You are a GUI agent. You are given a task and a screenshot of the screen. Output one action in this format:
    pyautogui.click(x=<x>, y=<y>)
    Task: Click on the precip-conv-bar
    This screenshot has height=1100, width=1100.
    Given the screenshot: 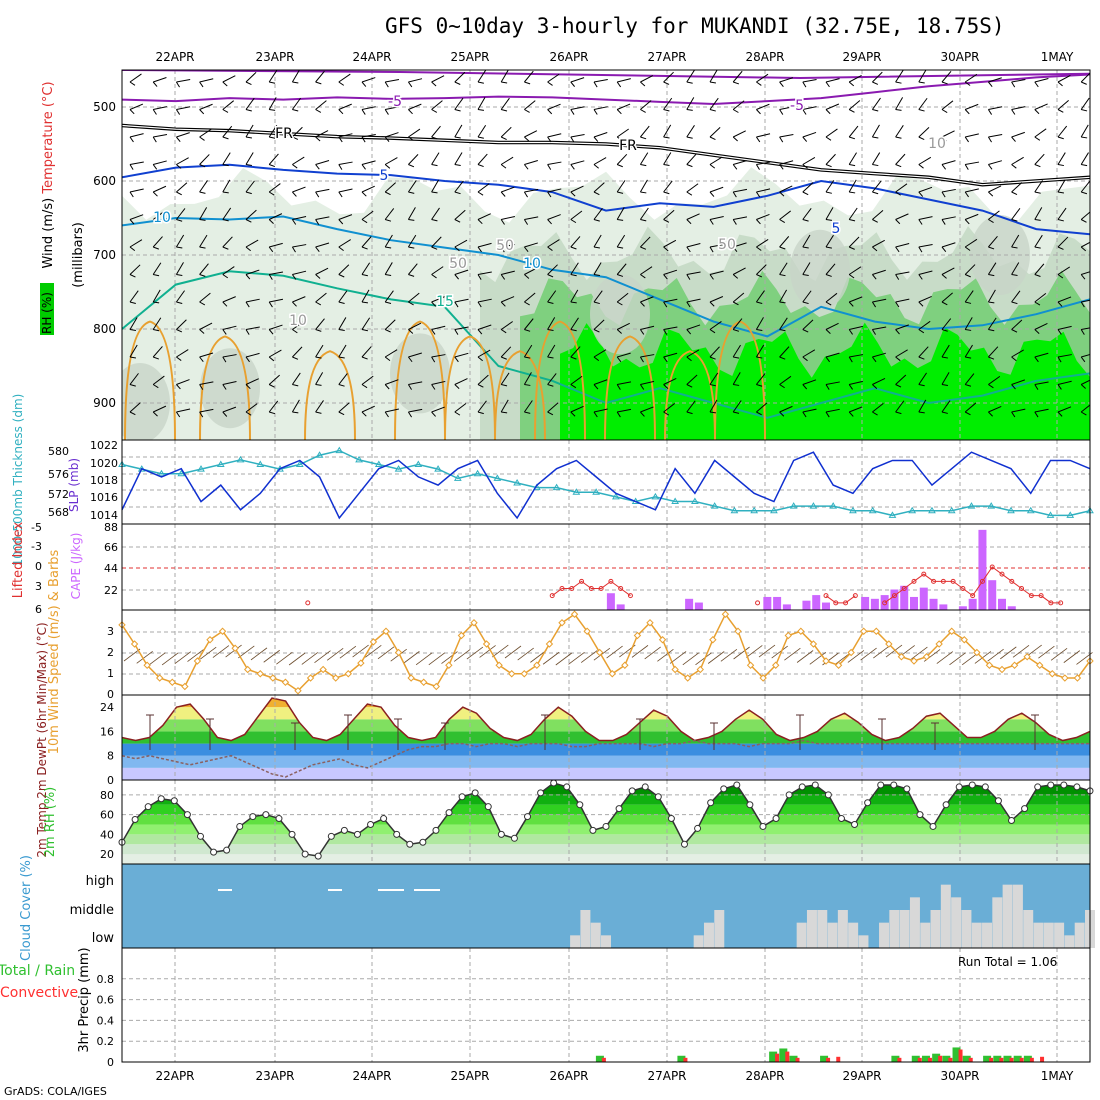 What is the action you would take?
    pyautogui.click(x=929, y=1059)
    